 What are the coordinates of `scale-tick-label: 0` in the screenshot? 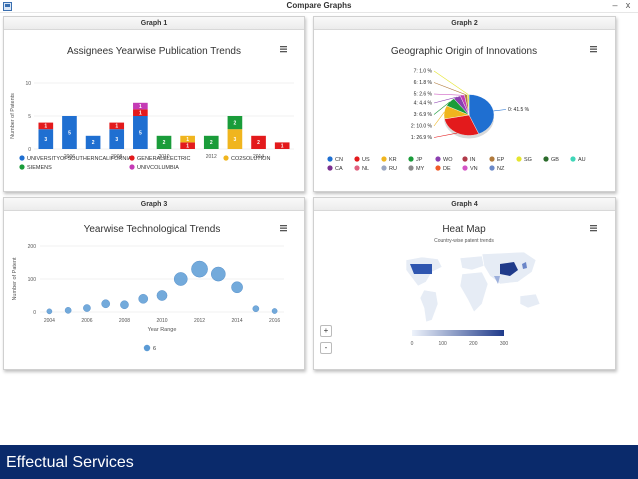 It's located at (412, 344).